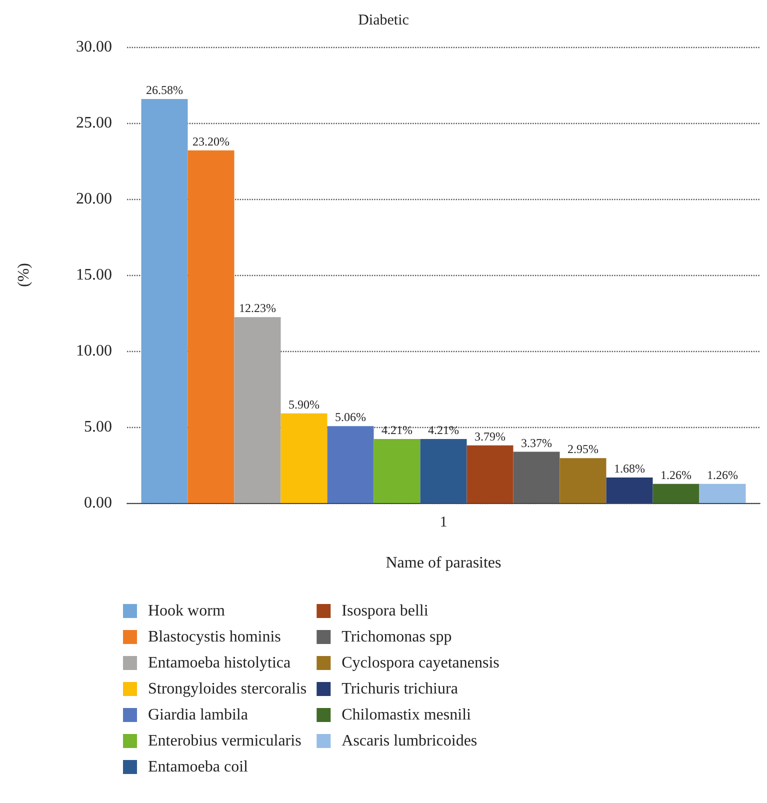 This screenshot has height=803, width=767. What do you see at coordinates (385, 611) in the screenshot?
I see `legend-label: Isospora belli` at bounding box center [385, 611].